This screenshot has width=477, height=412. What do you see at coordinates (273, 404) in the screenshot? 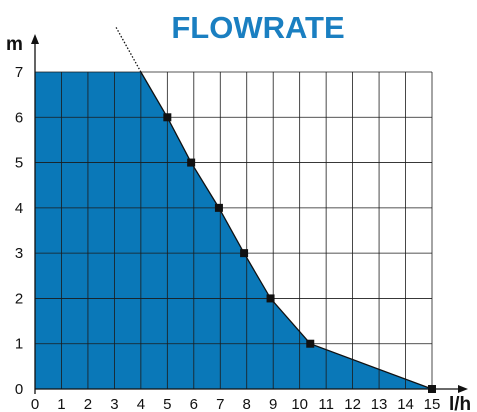
I see `x-tick-label: 9` at bounding box center [273, 404].